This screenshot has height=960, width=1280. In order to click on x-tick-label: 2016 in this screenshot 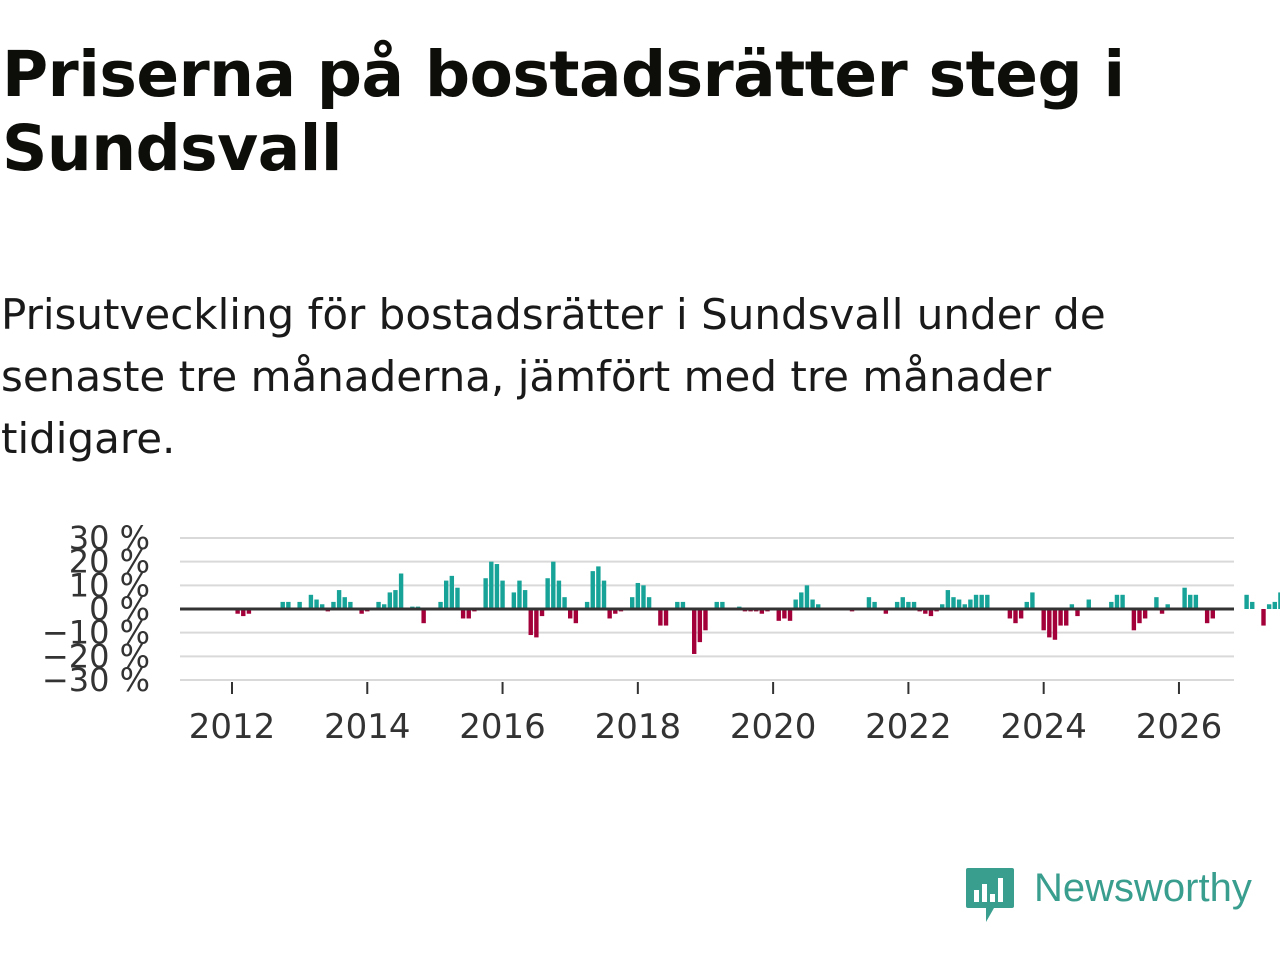, I will do `click(502, 723)`.